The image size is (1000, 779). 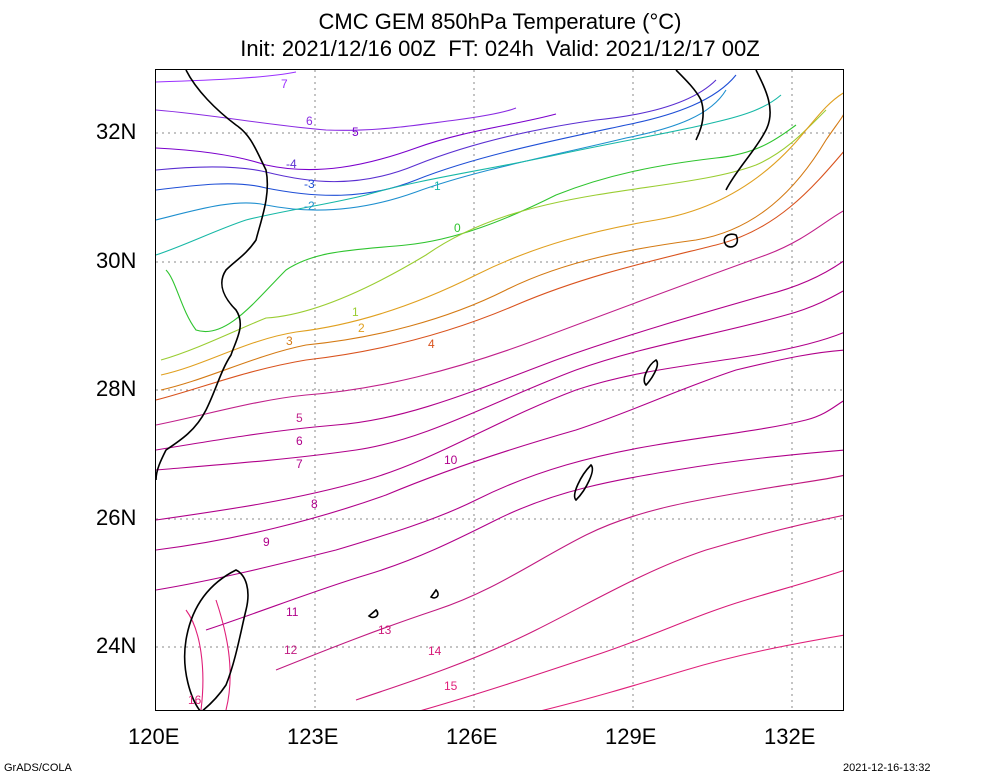 I want to click on contour-label: -3, so click(x=309, y=184).